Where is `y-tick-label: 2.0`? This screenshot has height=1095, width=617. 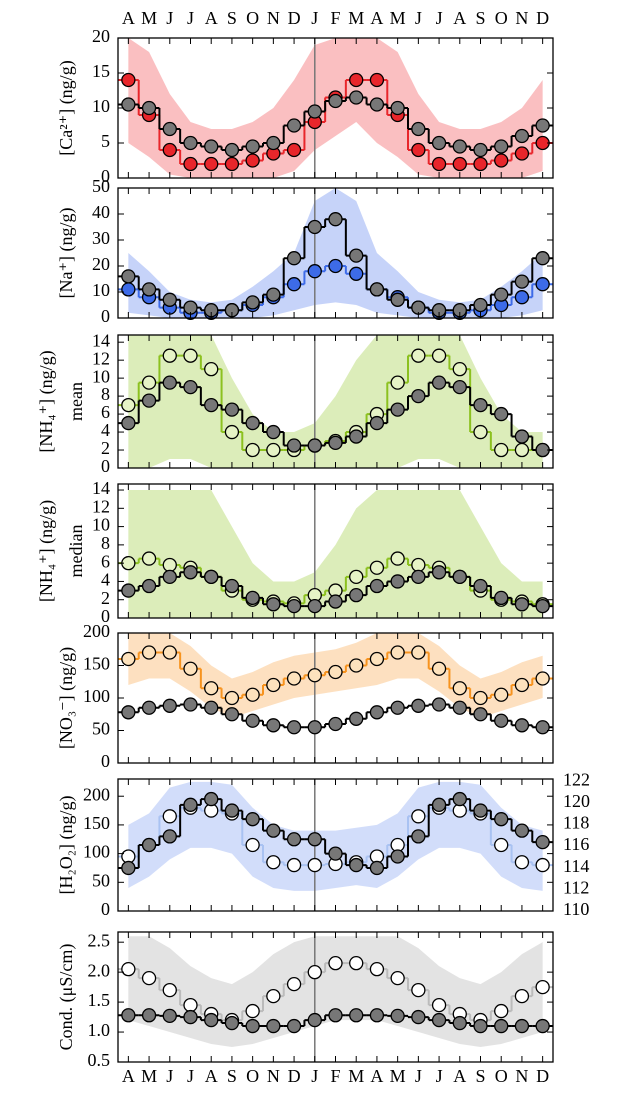 y-tick-label: 2.0 is located at coordinates (99, 970).